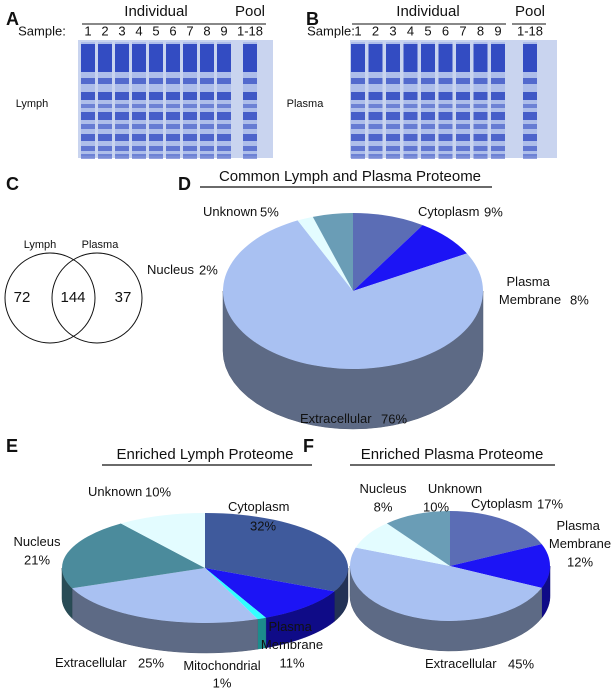 This screenshot has height=690, width=615. What do you see at coordinates (336, 418) in the screenshot?
I see `slice-name: Extracellular` at bounding box center [336, 418].